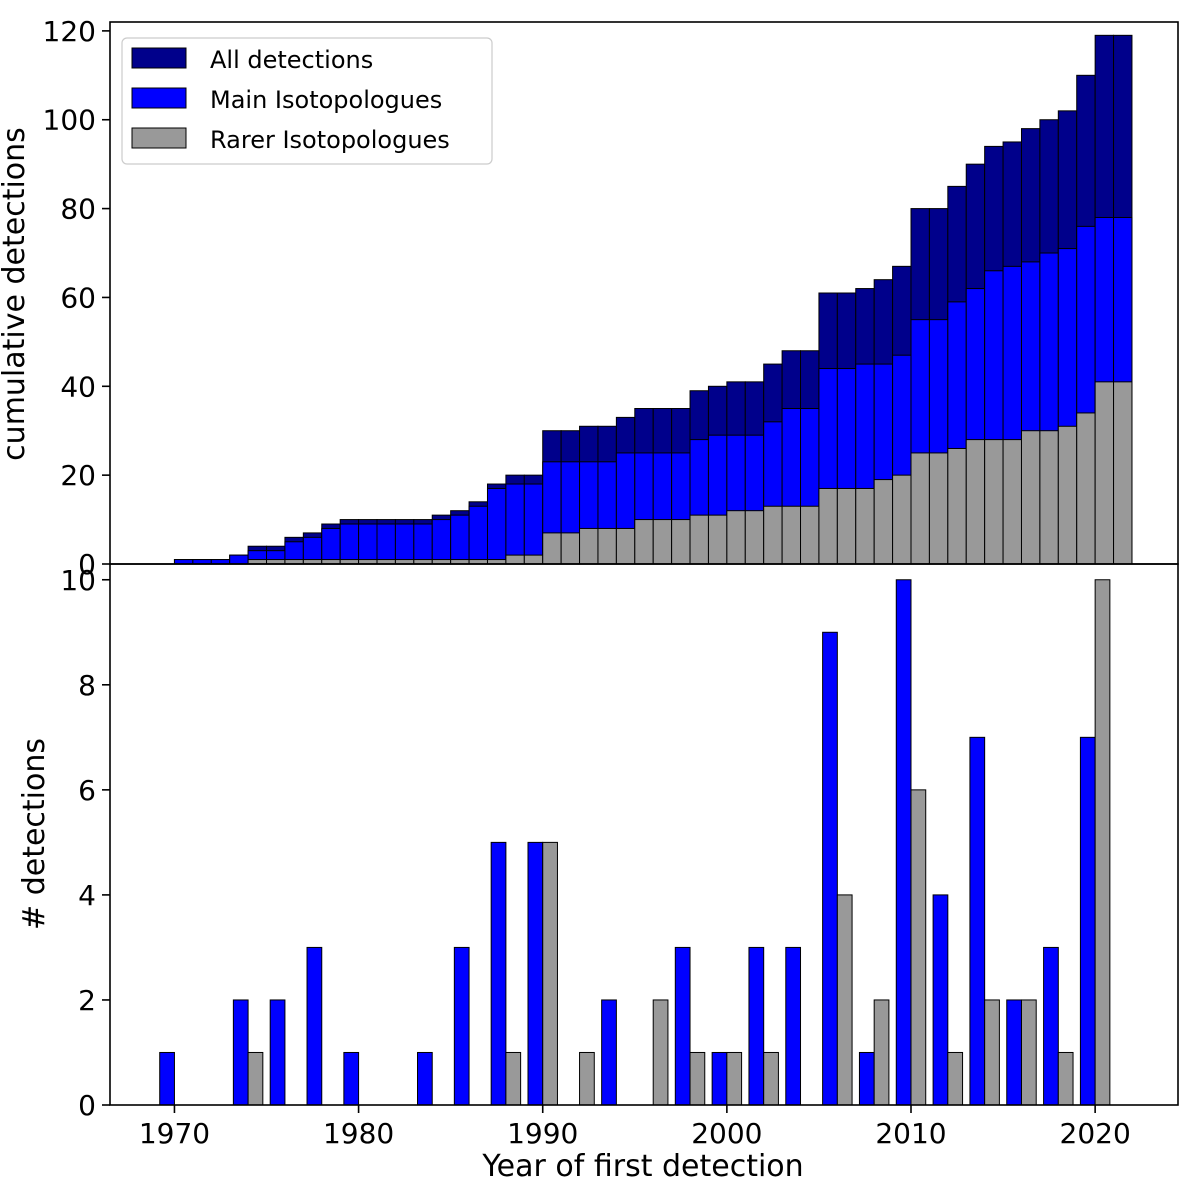  What do you see at coordinates (159, 98) in the screenshot?
I see `legend-swatch-main-isotopologues` at bounding box center [159, 98].